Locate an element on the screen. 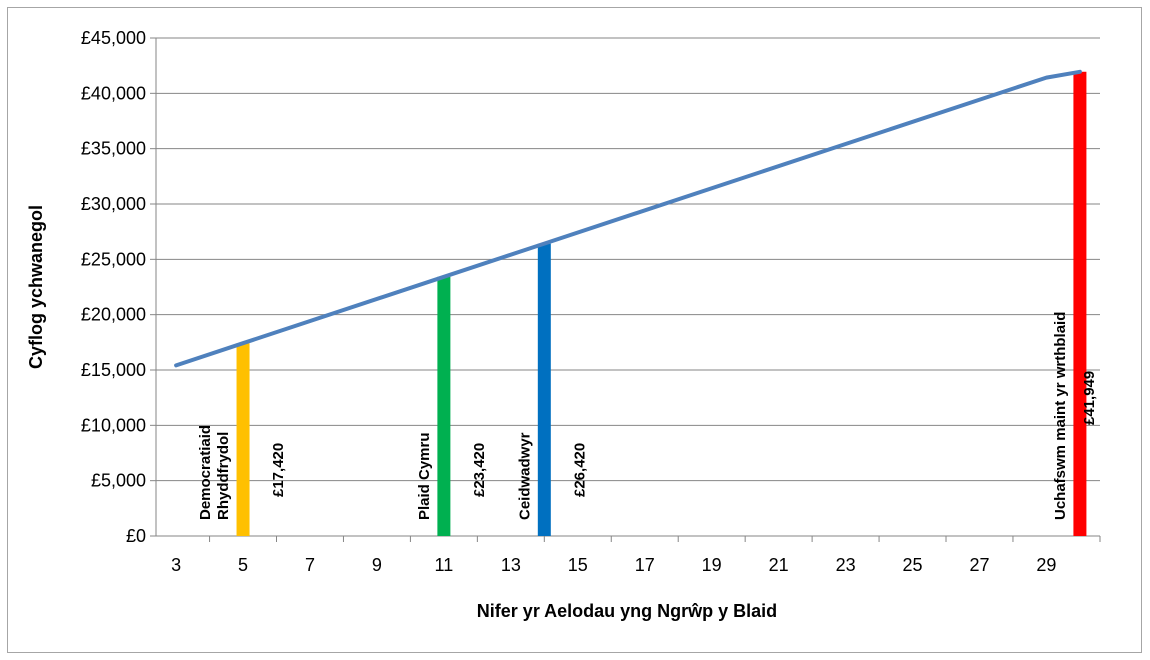 Image resolution: width=1150 pixels, height=660 pixels. x-tick-label: 5 is located at coordinates (243, 565).